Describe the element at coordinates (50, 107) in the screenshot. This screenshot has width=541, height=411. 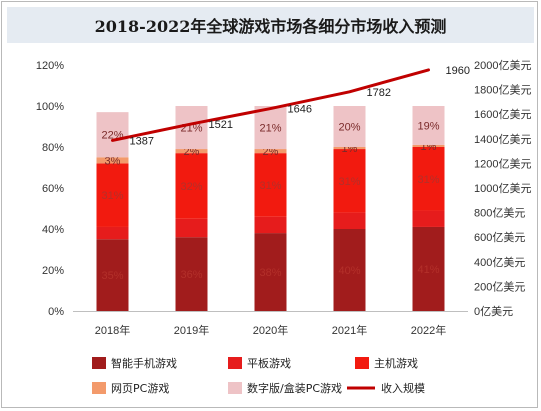
I see `y-left-tick-label: 100%` at that location.